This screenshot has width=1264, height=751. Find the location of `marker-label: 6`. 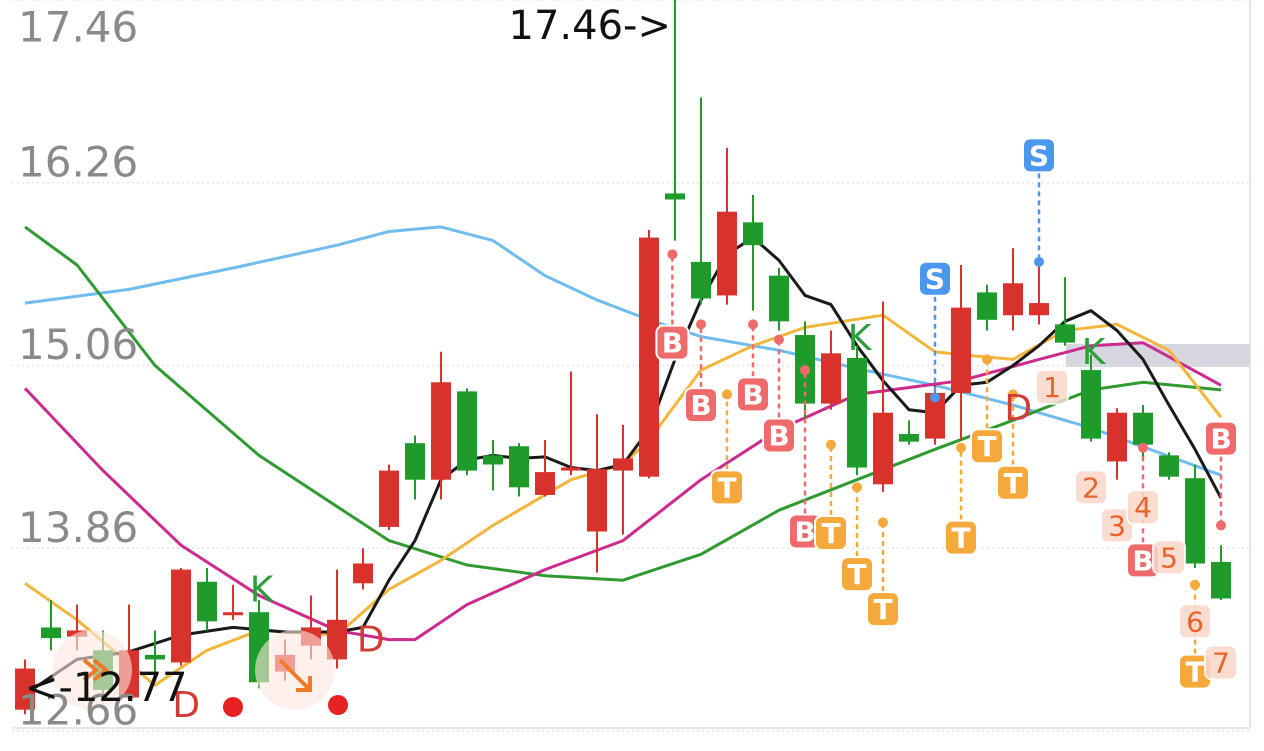

marker-label: 6 is located at coordinates (1195, 621).